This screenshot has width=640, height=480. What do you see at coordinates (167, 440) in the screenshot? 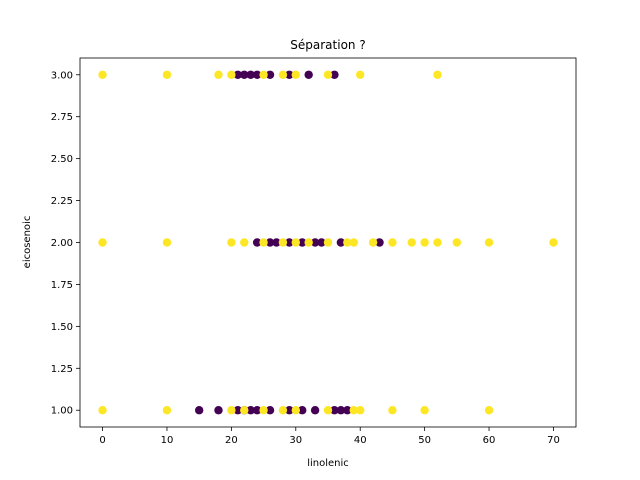
I see `x-tick-label: 10` at bounding box center [167, 440].